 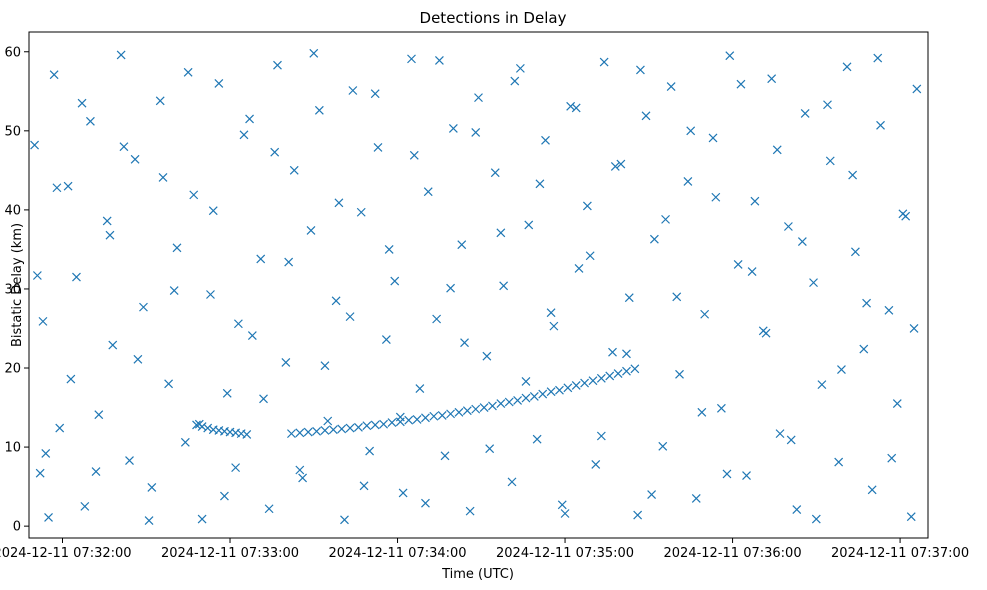 What do you see at coordinates (12, 448) in the screenshot?
I see `y-tick-label: 10` at bounding box center [12, 448].